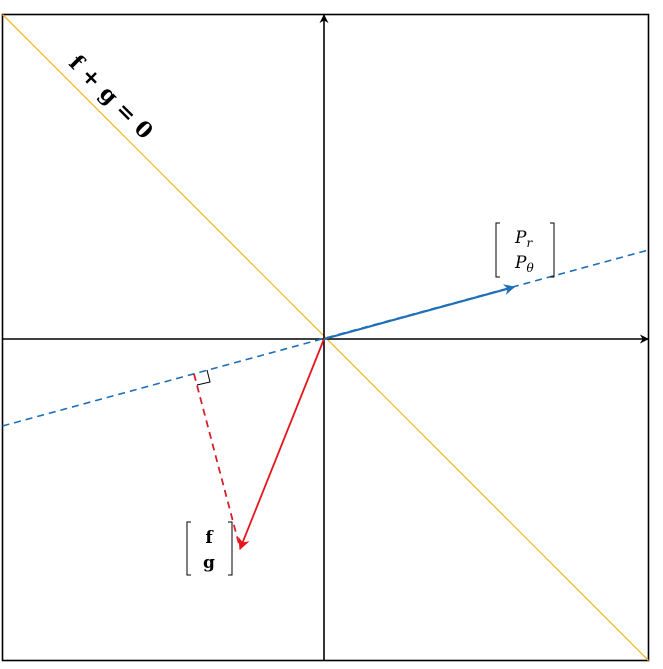 This screenshot has height=669, width=663. What do you see at coordinates (552, 250) in the screenshot?
I see `p-right-bracket` at bounding box center [552, 250].